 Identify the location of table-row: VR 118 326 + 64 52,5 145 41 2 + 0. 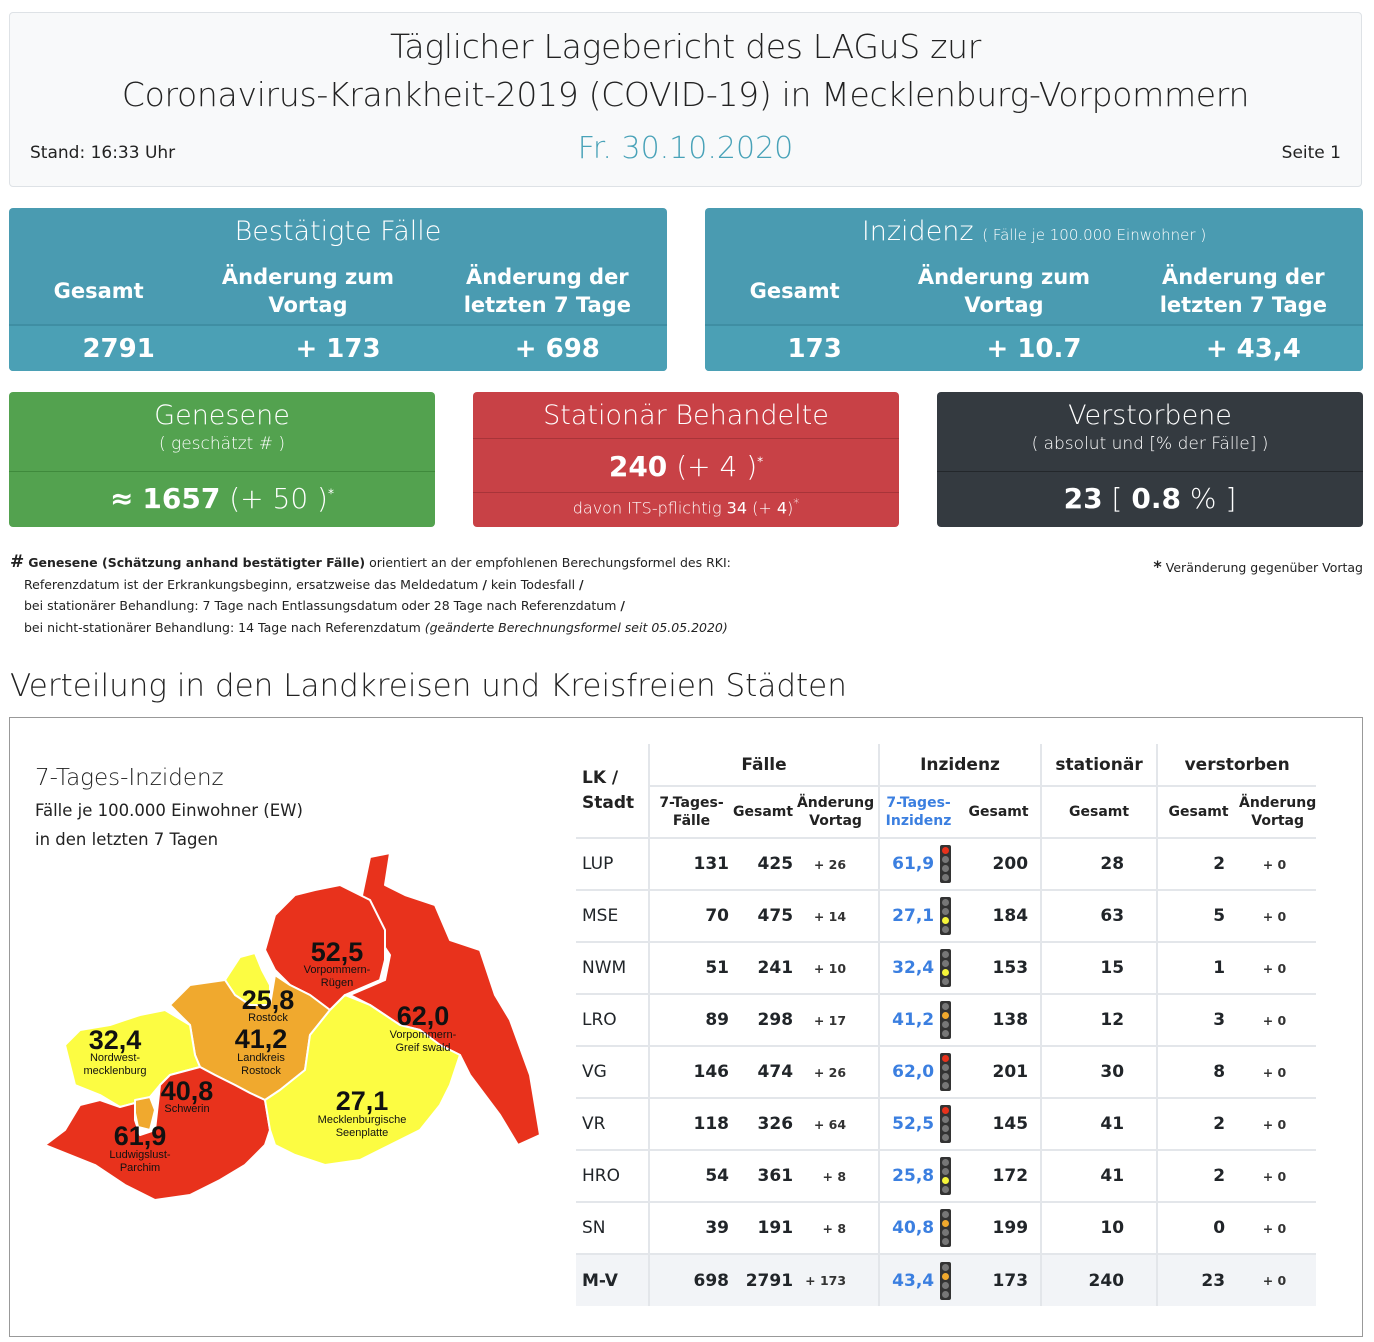
(946, 1123).